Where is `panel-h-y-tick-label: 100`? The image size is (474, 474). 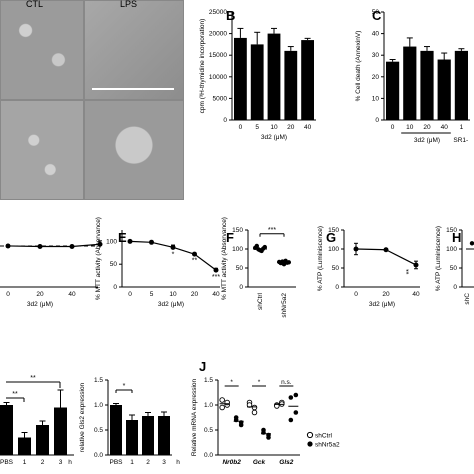
panel-h-y-tick-label: 100 is located at coordinates (451, 249).